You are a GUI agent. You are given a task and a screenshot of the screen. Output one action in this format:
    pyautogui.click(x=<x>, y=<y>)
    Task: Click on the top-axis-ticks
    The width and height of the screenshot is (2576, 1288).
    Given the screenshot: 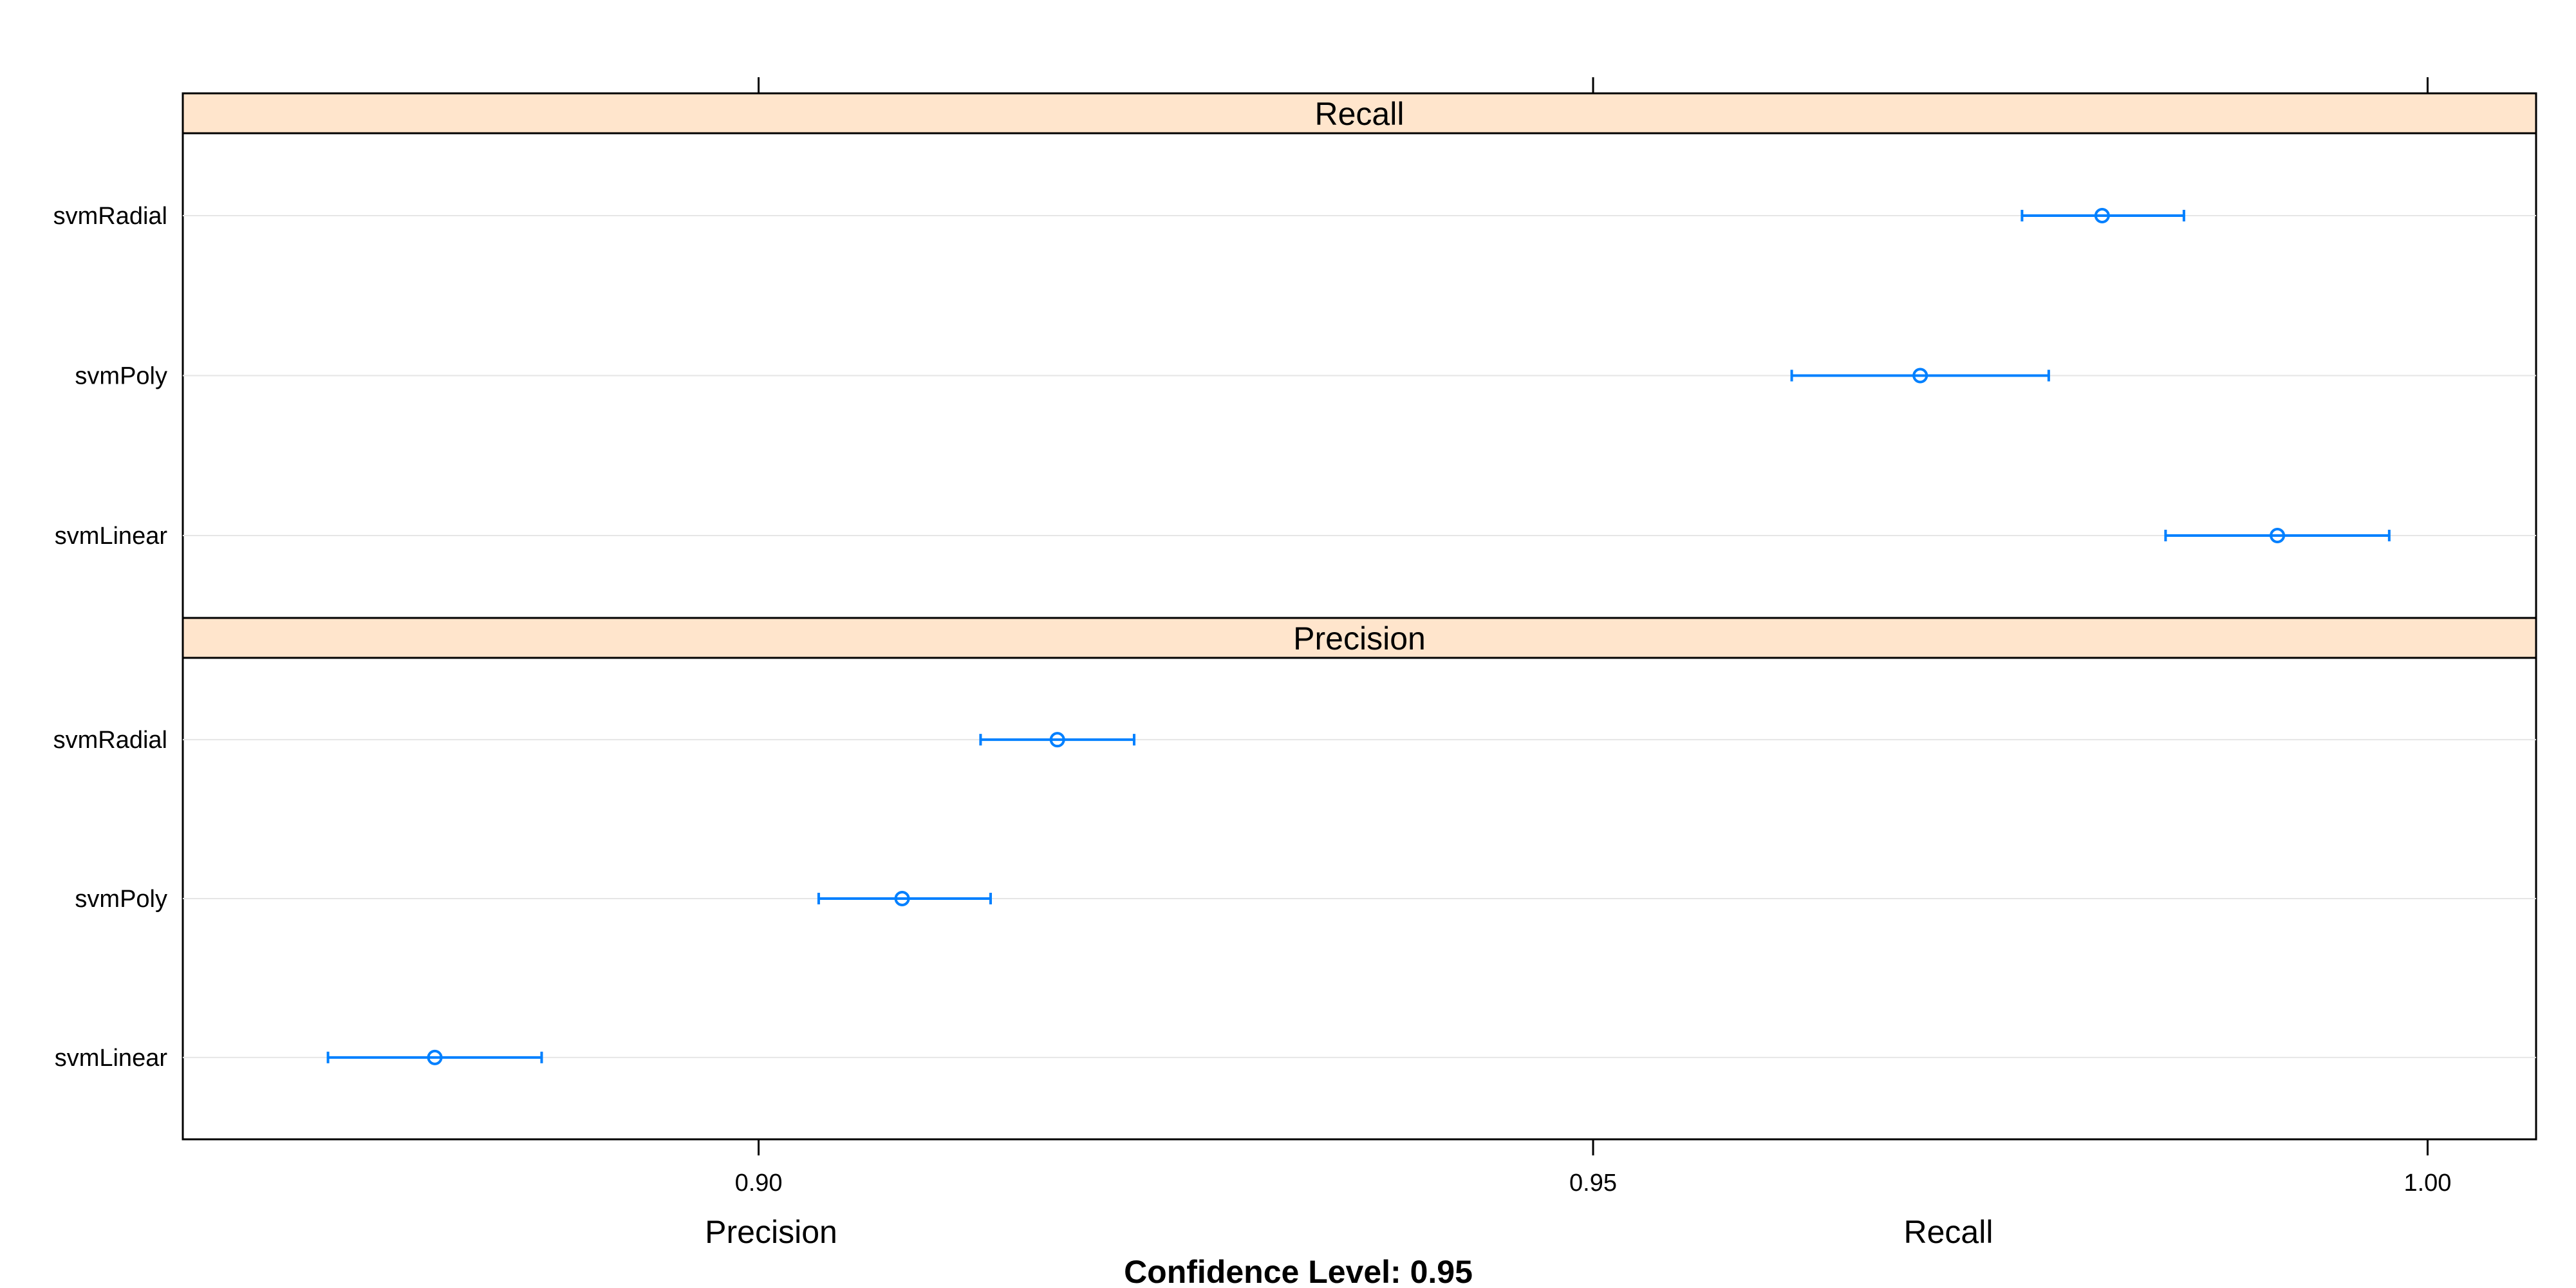 What is the action you would take?
    pyautogui.click(x=1593, y=85)
    